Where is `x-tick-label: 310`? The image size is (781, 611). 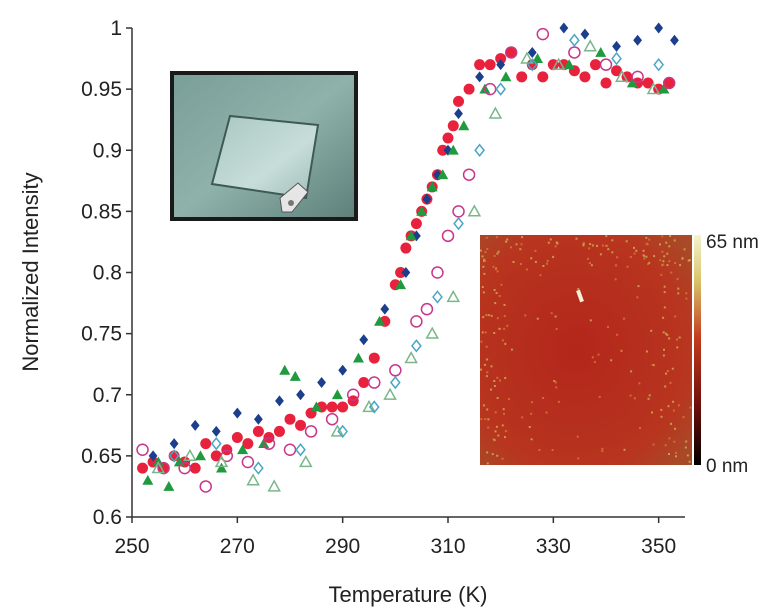 x-tick-label: 310 is located at coordinates (447, 546).